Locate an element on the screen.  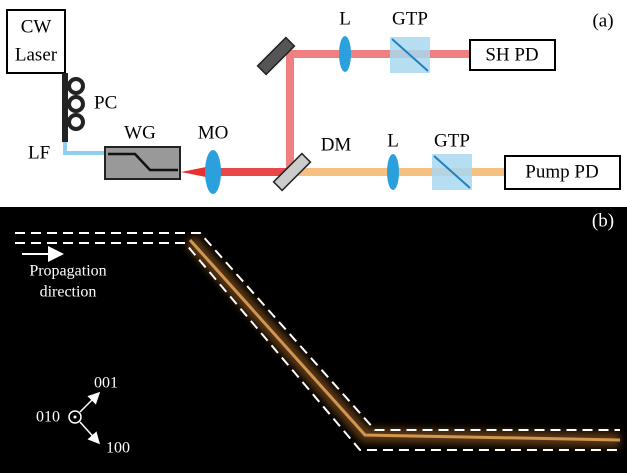
sh-pd-label: SH PD is located at coordinates (511, 54).